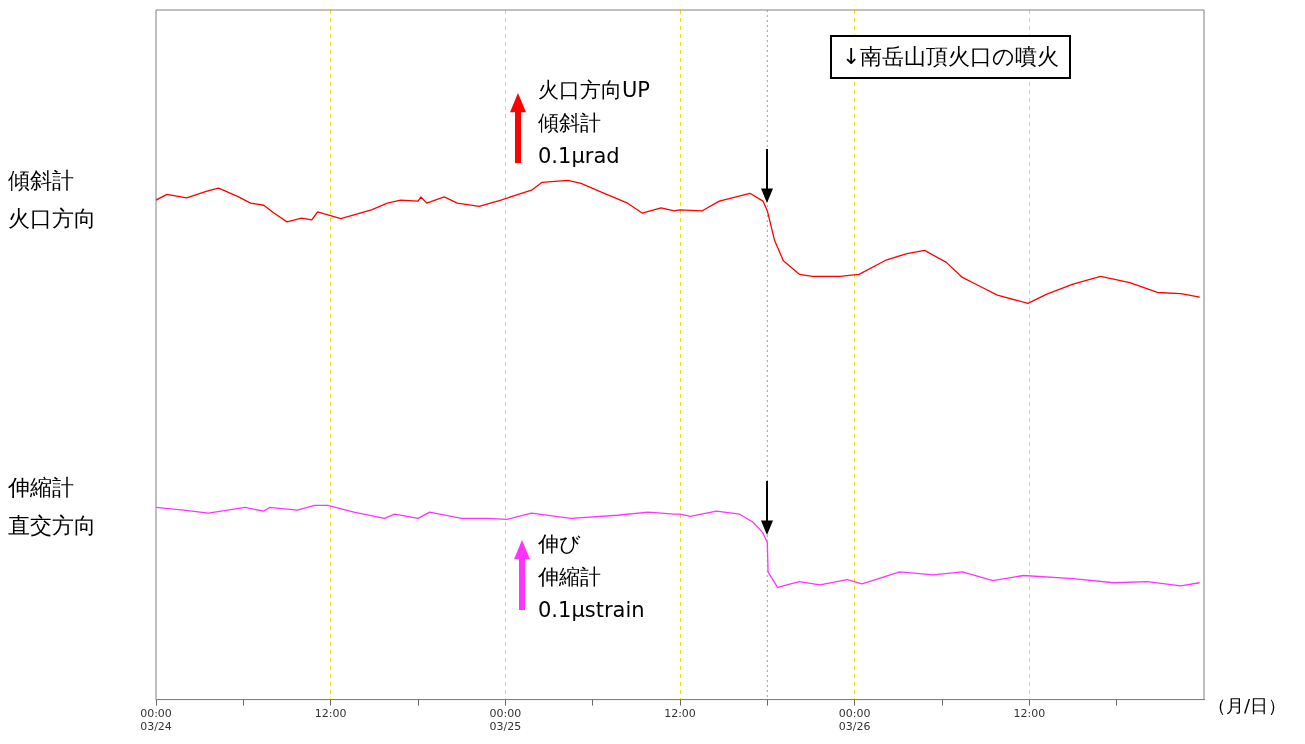 The height and width of the screenshot is (744, 1305). What do you see at coordinates (854, 720) in the screenshot?
I see `x-tick-label: 00:00 03/26` at bounding box center [854, 720].